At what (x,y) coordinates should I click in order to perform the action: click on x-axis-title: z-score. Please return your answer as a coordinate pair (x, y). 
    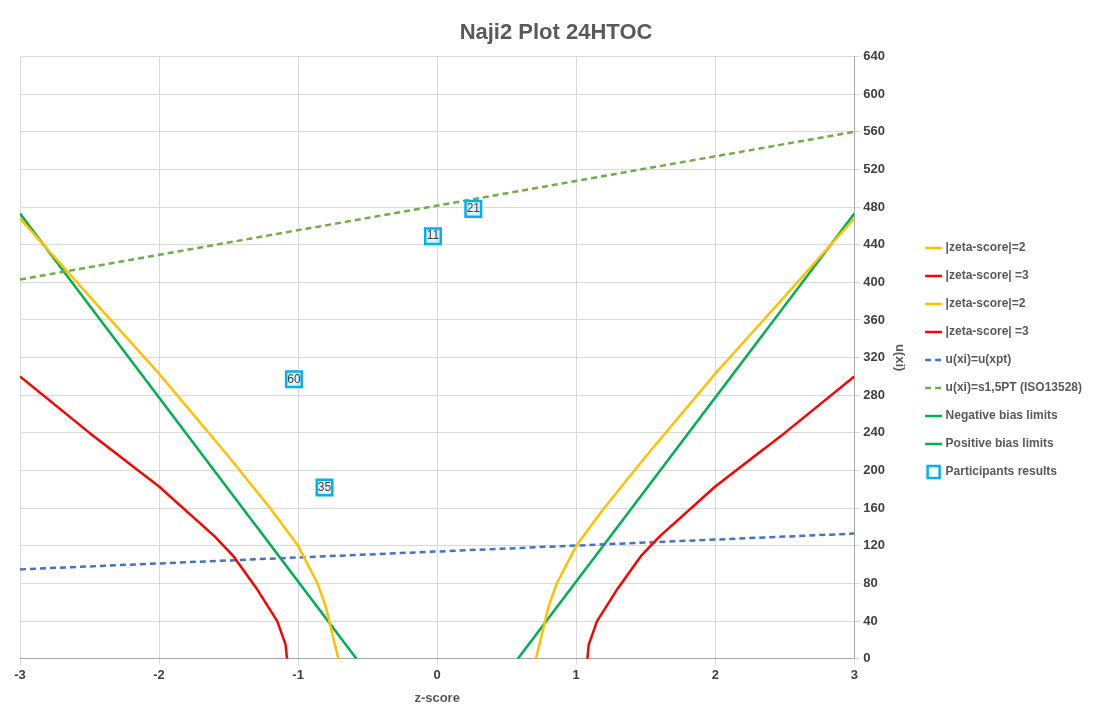
    Looking at the image, I should click on (437, 697).